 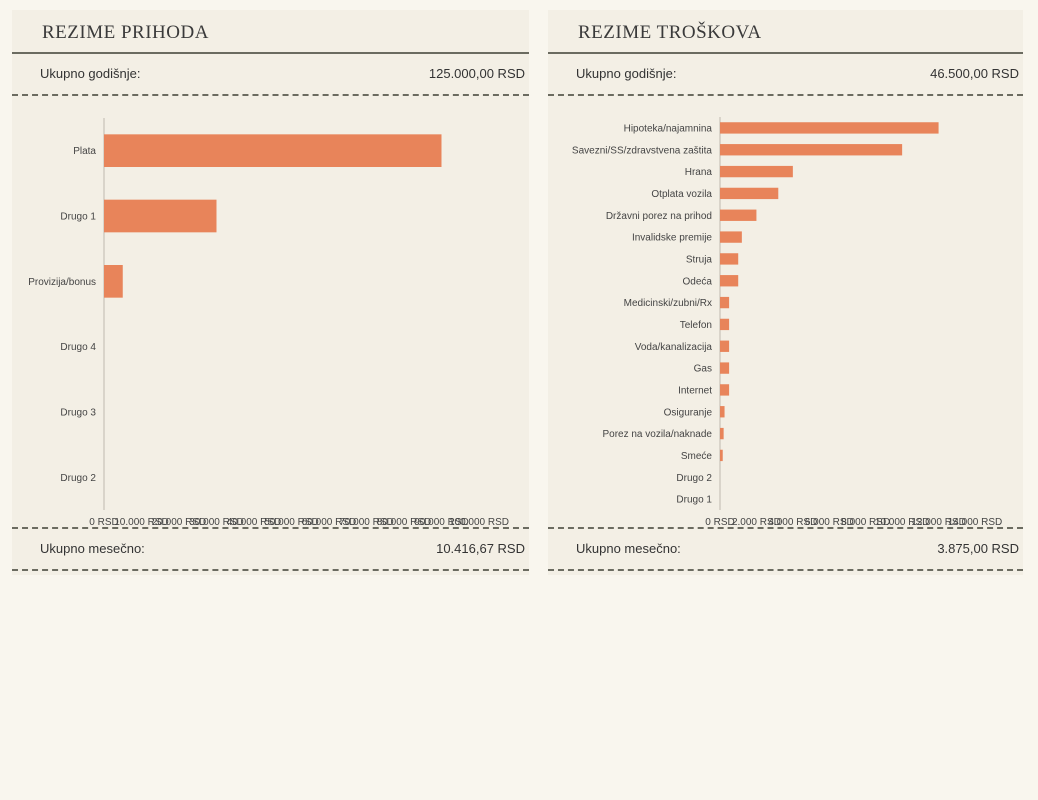 What do you see at coordinates (480, 548) in the screenshot?
I see `income-monthly-value: 10.416,67 RSD` at bounding box center [480, 548].